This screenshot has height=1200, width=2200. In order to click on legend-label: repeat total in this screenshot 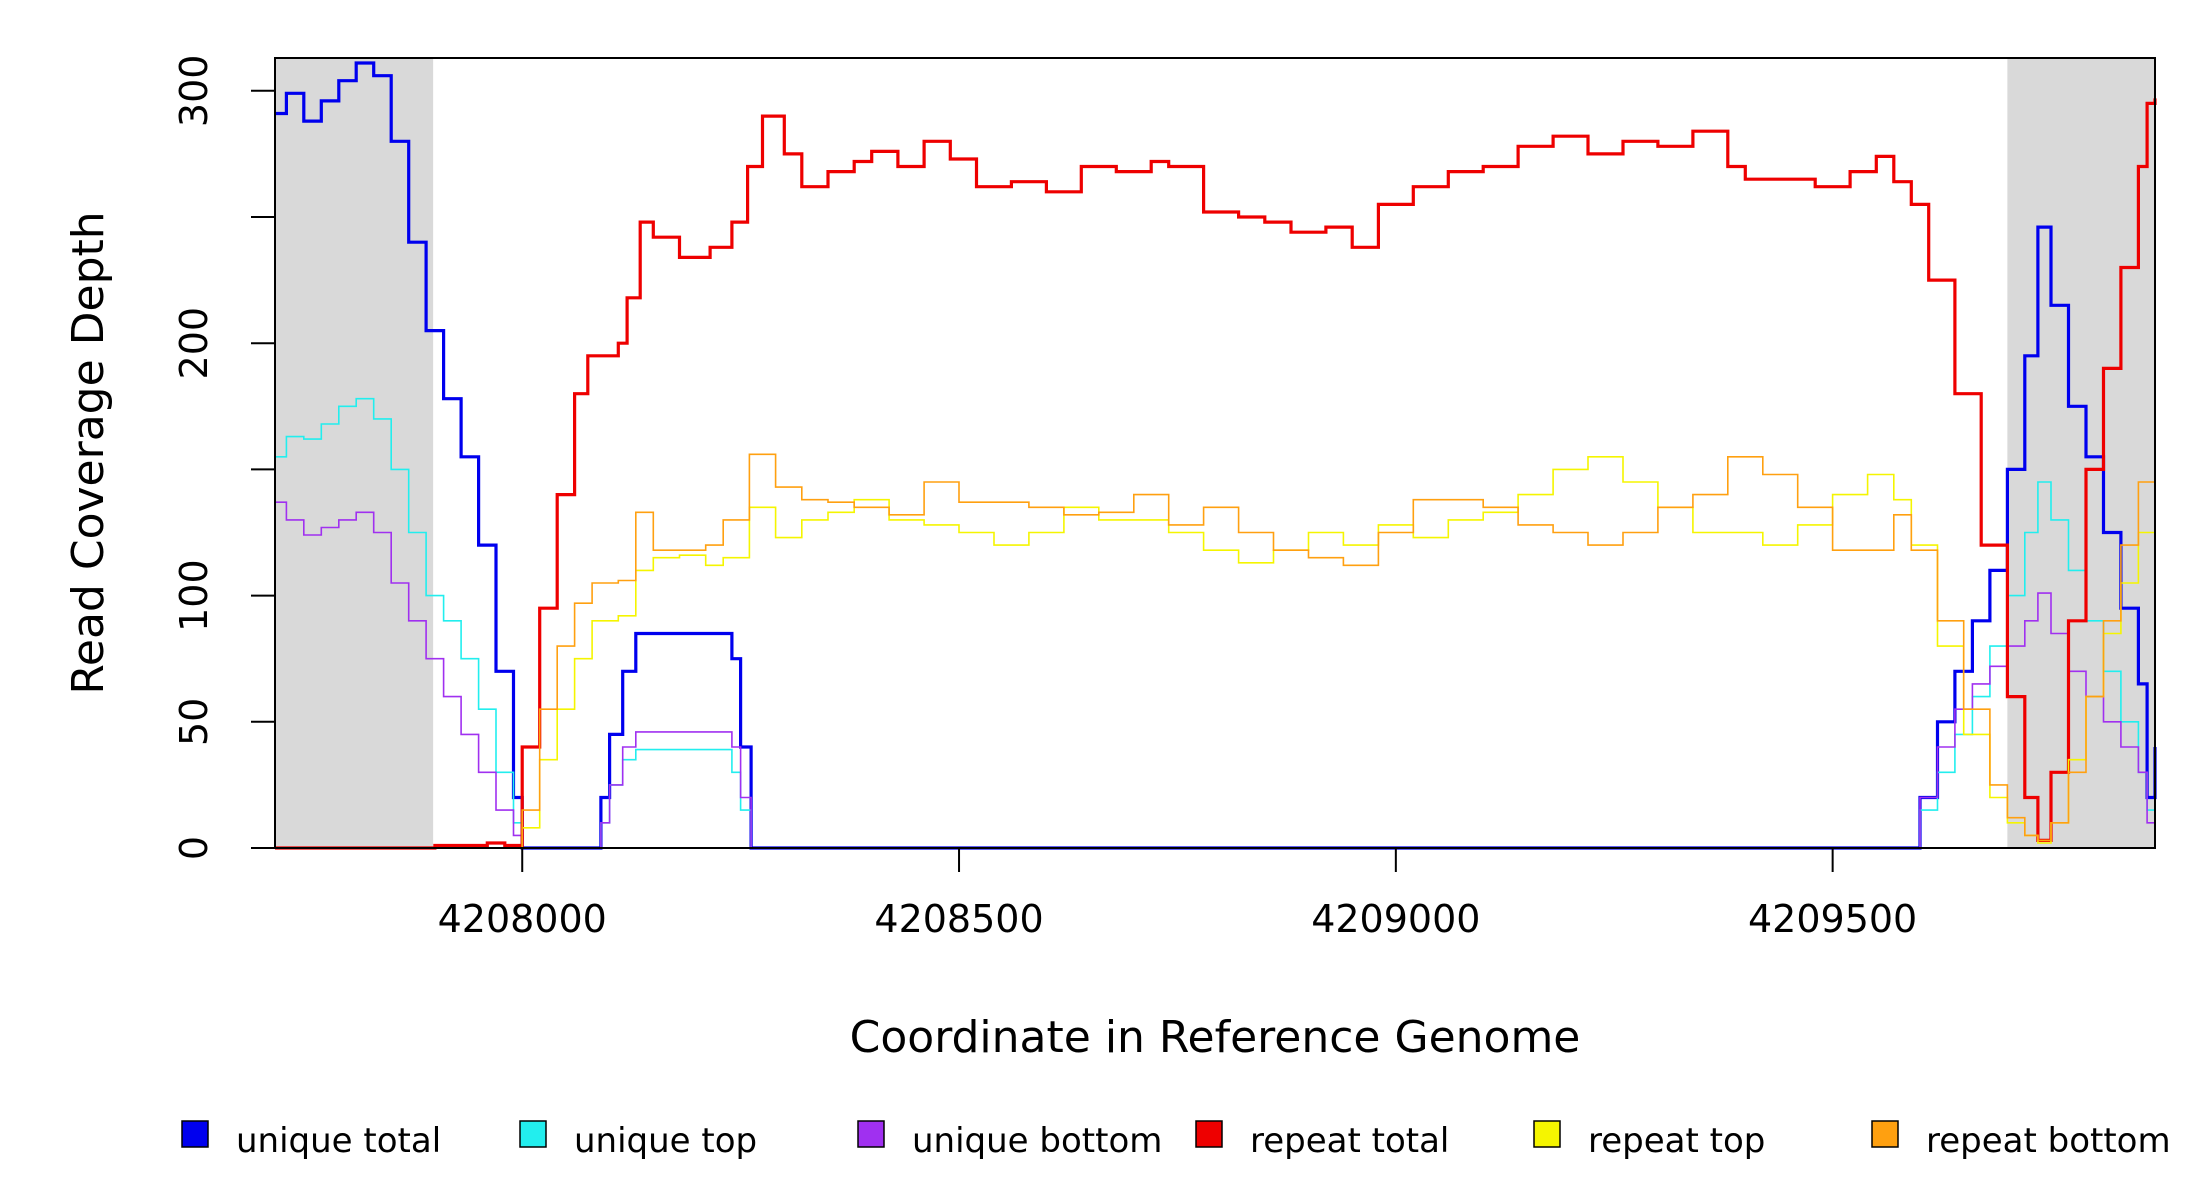, I will do `click(1349, 1141)`.